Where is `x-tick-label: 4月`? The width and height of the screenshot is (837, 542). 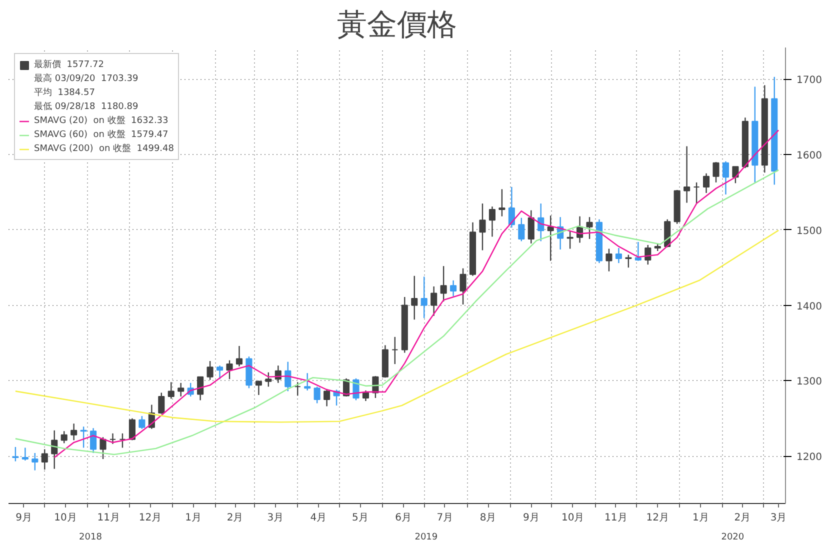 x-tick-label: 4月 is located at coordinates (318, 518).